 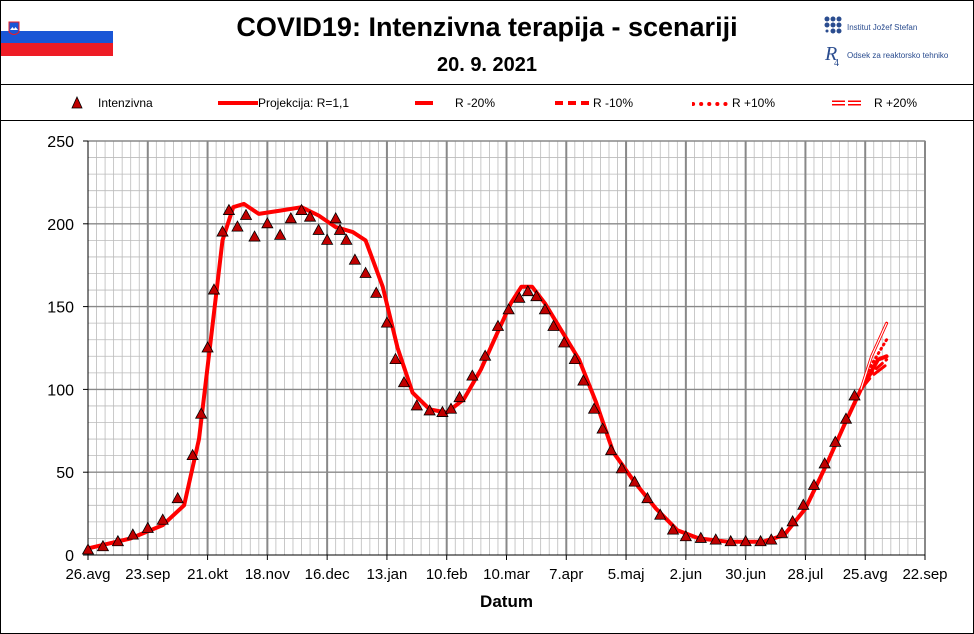 I want to click on x-tick-label: 16.dec, so click(x=328, y=574).